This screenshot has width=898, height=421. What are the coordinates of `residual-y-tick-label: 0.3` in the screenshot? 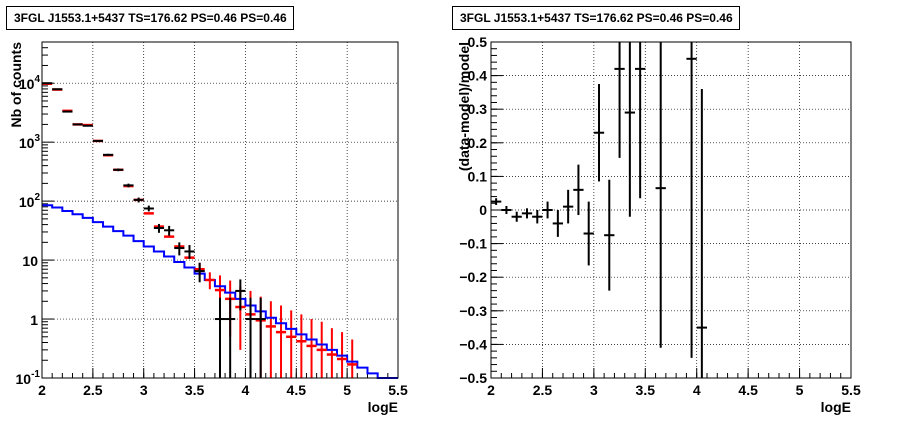 It's located at (478, 109).